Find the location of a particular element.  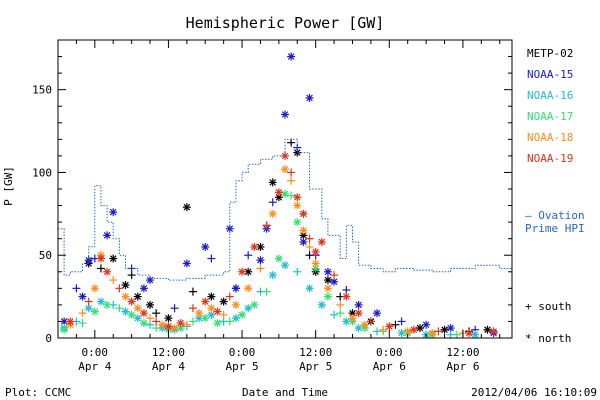

legend-symbol-south: + south is located at coordinates (548, 306).